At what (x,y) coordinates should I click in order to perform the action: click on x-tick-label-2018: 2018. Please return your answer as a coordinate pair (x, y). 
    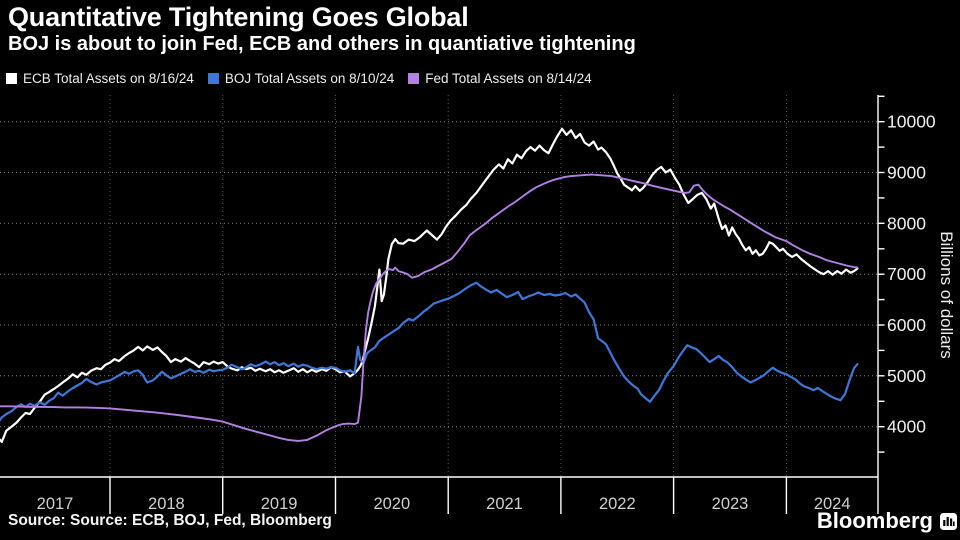
    Looking at the image, I should click on (166, 504).